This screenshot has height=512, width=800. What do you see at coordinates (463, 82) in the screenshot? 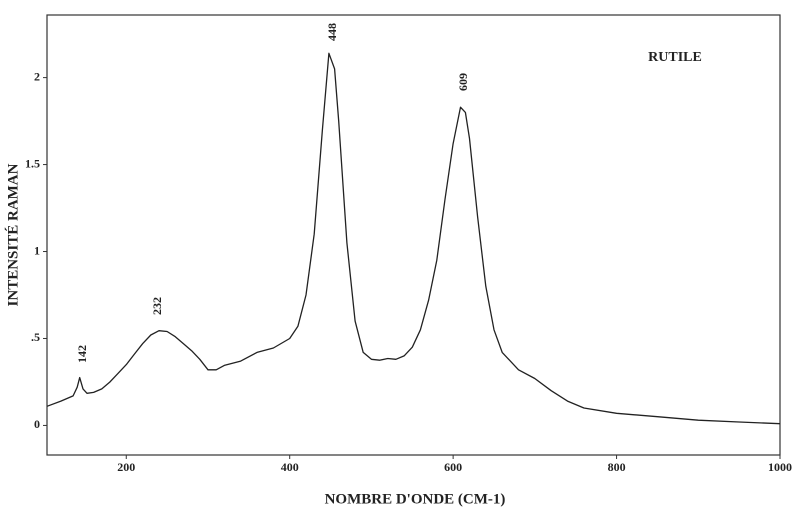
I see `peak-label: 609` at bounding box center [463, 82].